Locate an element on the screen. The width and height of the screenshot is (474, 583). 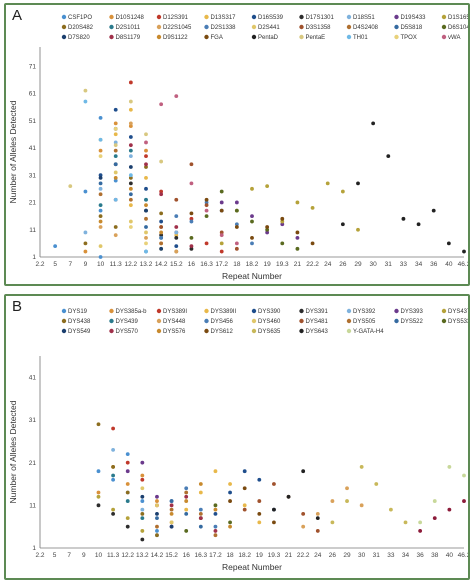
panel-a-label: A is located at coordinates (17, 15).